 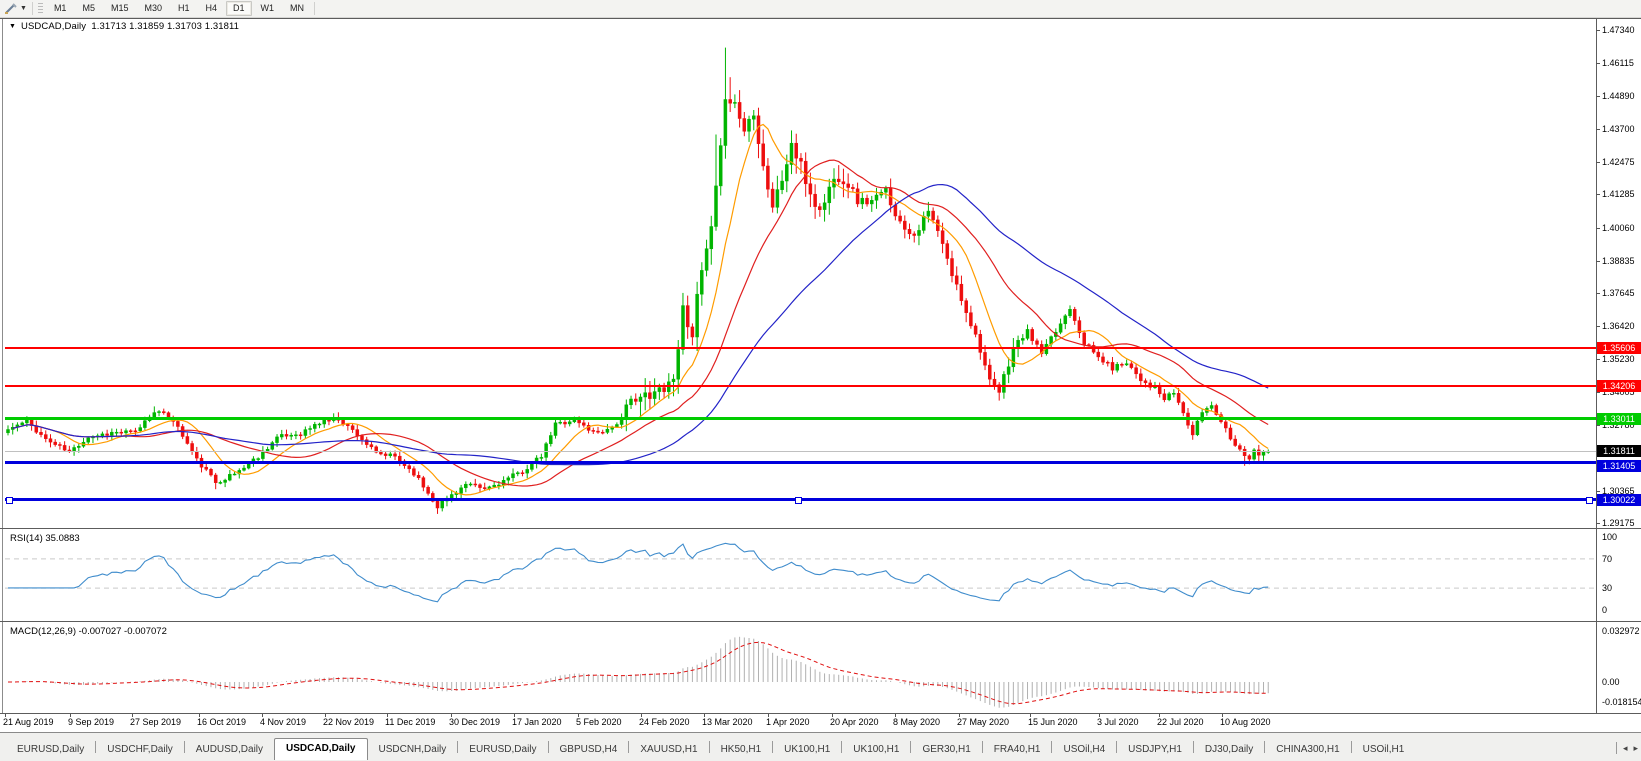 What do you see at coordinates (1635, 747) in the screenshot?
I see `tabs-scroll-right-button: ▸` at bounding box center [1635, 747].